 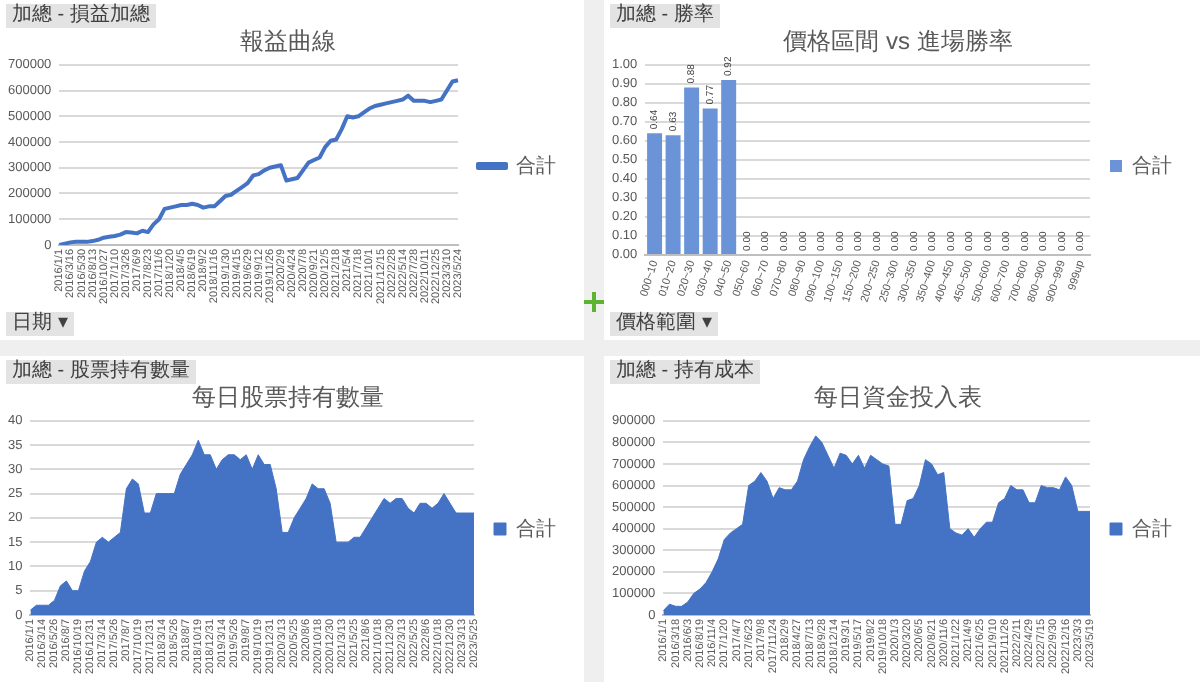 What do you see at coordinates (898, 41) in the screenshot?
I see `chart-title: 價格區間 vs 進場勝率` at bounding box center [898, 41].